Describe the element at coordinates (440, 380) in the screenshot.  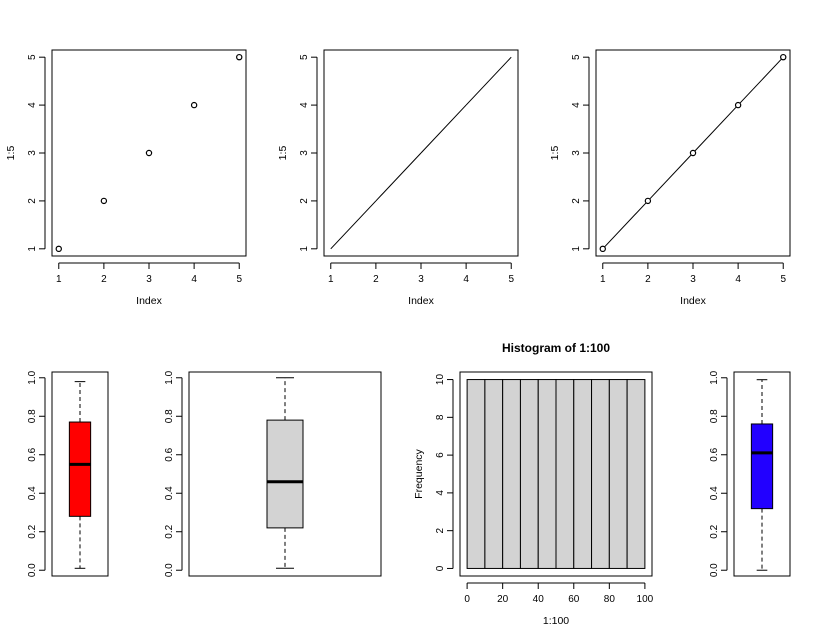
I see `y-tick-label: 10` at that location.